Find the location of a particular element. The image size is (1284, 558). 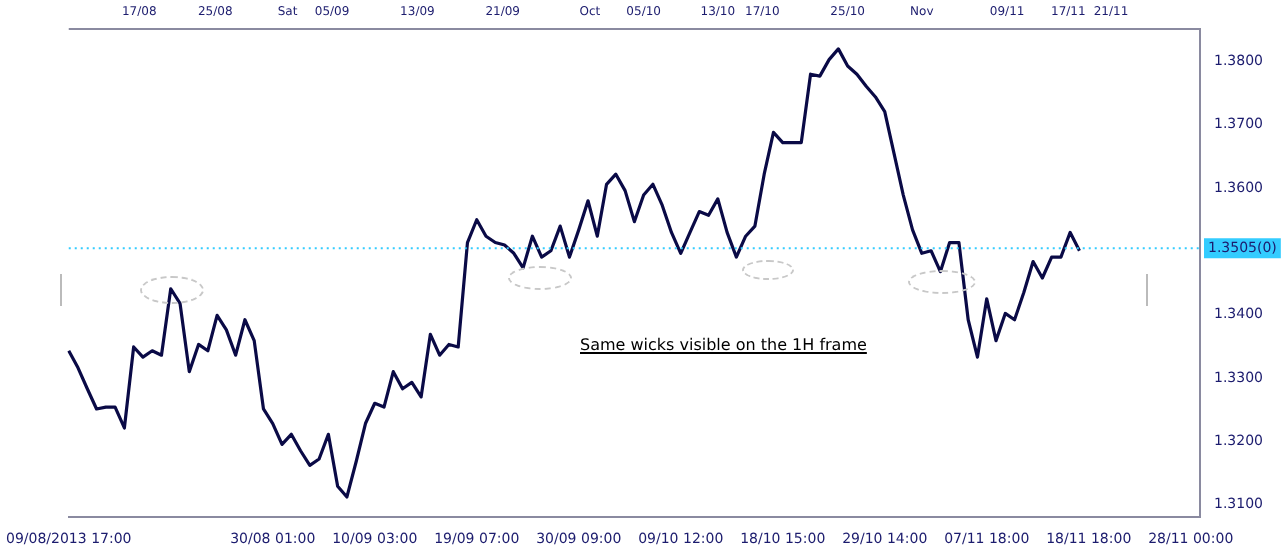

annotation: Same wicks visible on the 1H frame is located at coordinates (723, 345).